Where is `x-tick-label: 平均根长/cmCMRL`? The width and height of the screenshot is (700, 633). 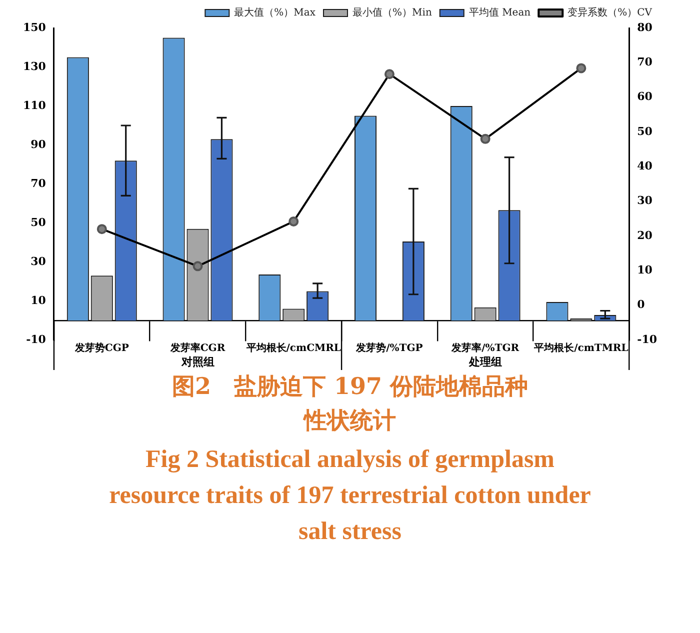 x-tick-label: 平均根长/cmCMRL is located at coordinates (293, 348).